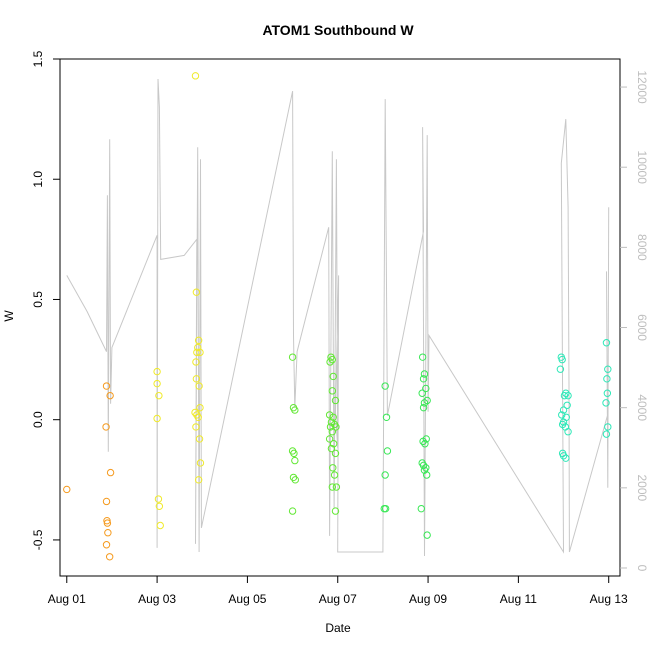 Image resolution: width=650 pixels, height=655 pixels. I want to click on right-y-tick-label: 12000, so click(642, 87).